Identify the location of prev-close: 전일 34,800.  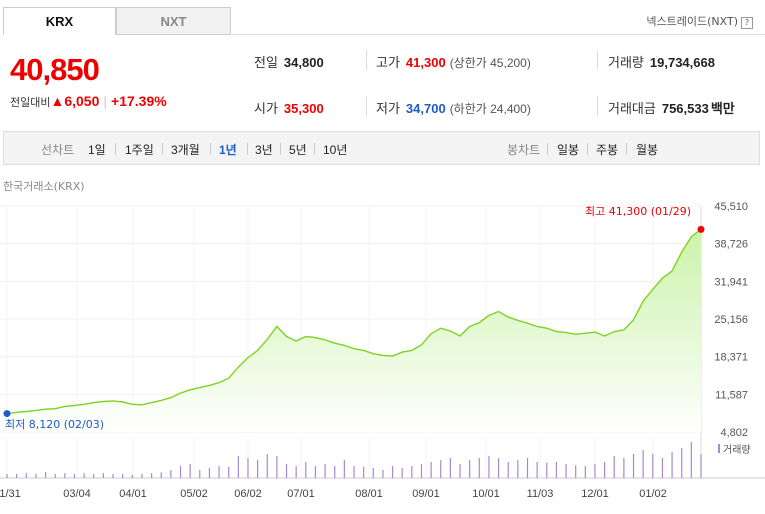
(289, 61).